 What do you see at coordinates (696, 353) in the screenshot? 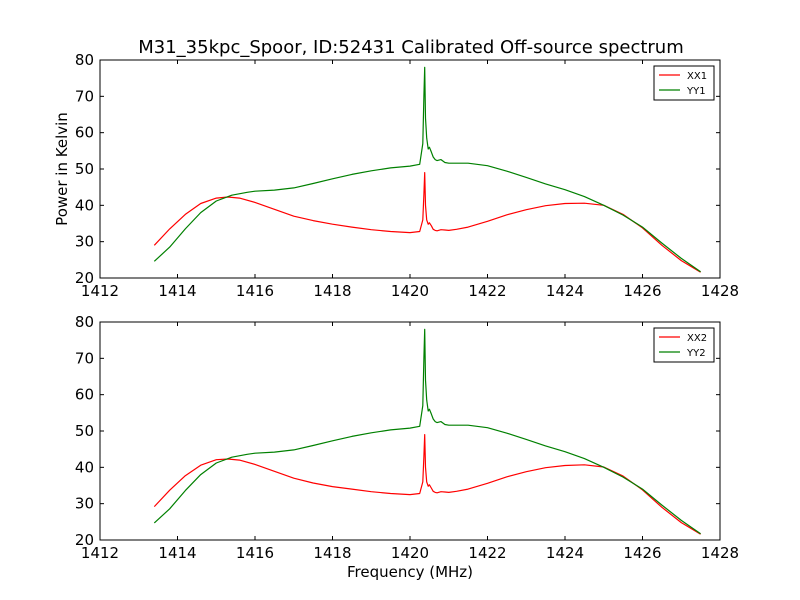
I see `legend-label-yy2: YY2` at bounding box center [696, 353].